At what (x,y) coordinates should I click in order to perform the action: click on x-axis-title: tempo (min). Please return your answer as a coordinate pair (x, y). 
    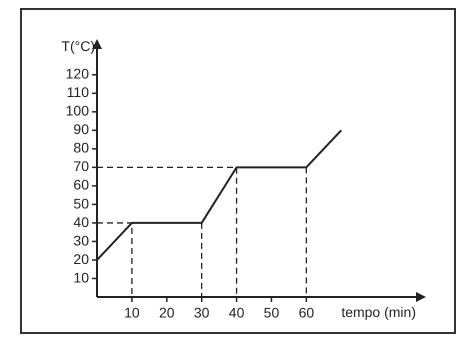
    Looking at the image, I should click on (378, 312).